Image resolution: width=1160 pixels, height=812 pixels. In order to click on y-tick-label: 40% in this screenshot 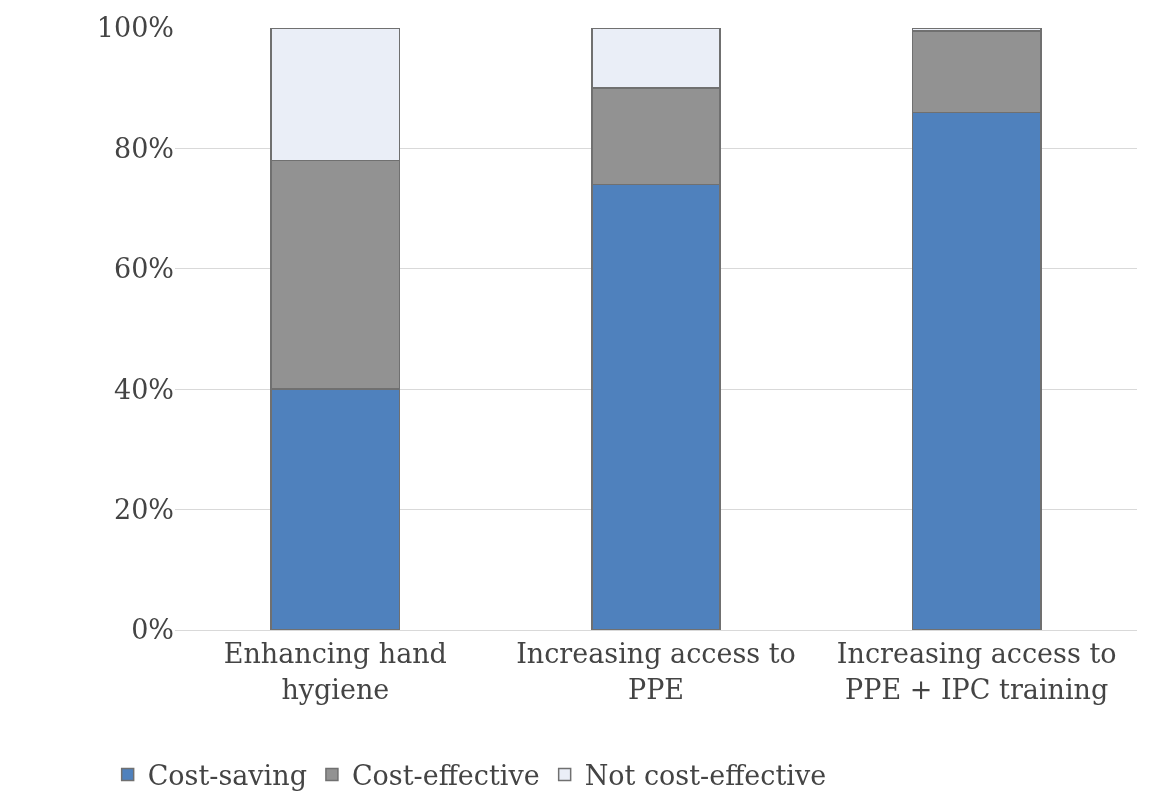, I will do `click(143, 389)`.